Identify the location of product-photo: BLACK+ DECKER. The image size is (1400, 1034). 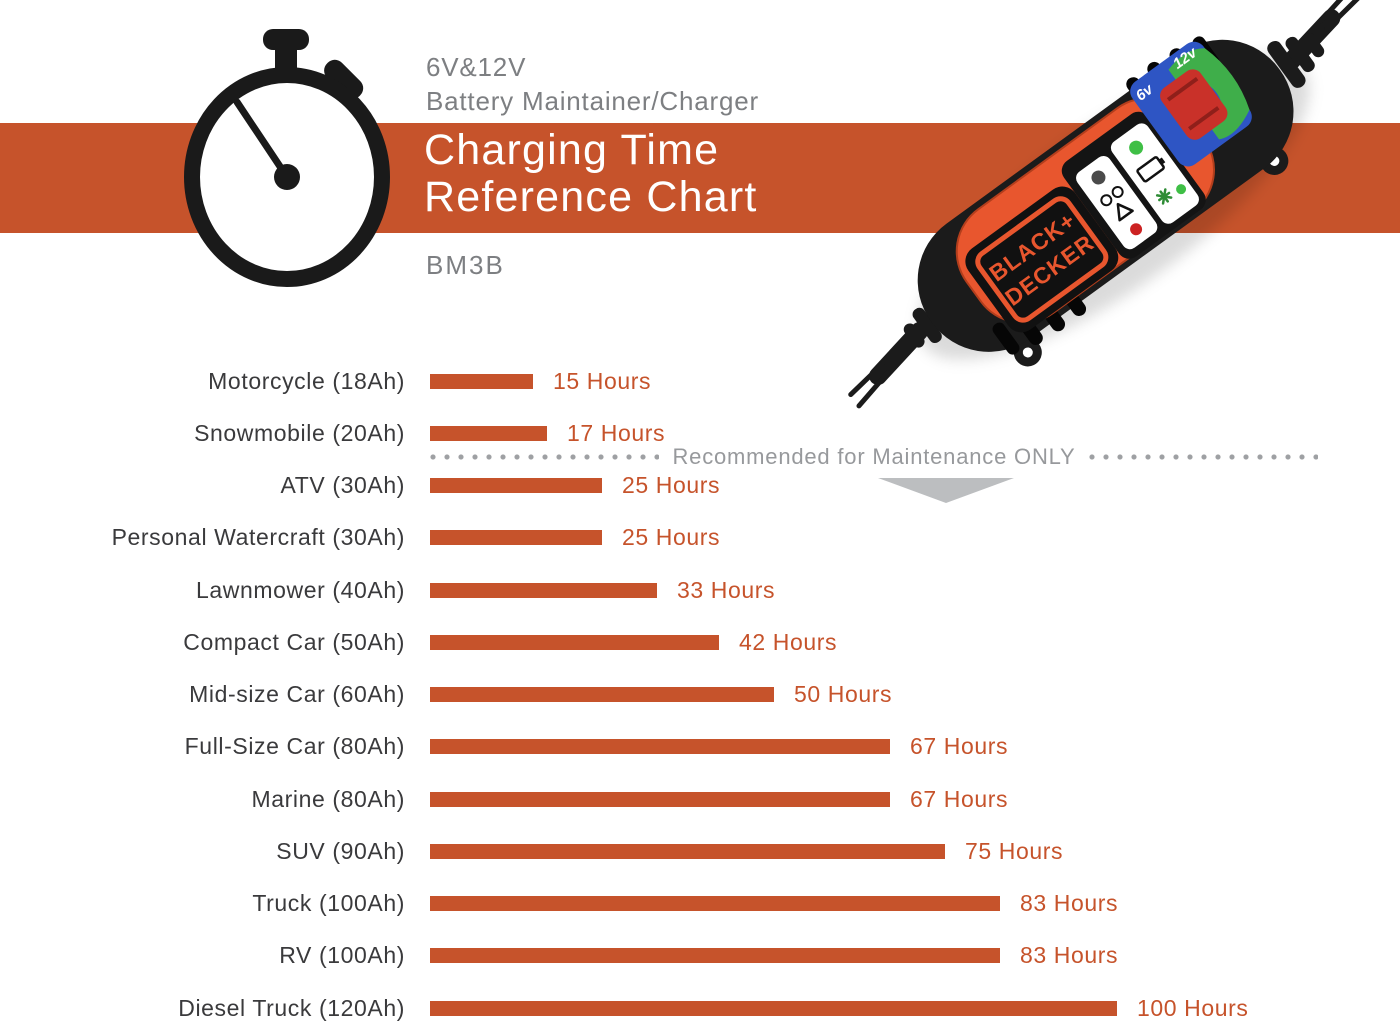
(1108, 204).